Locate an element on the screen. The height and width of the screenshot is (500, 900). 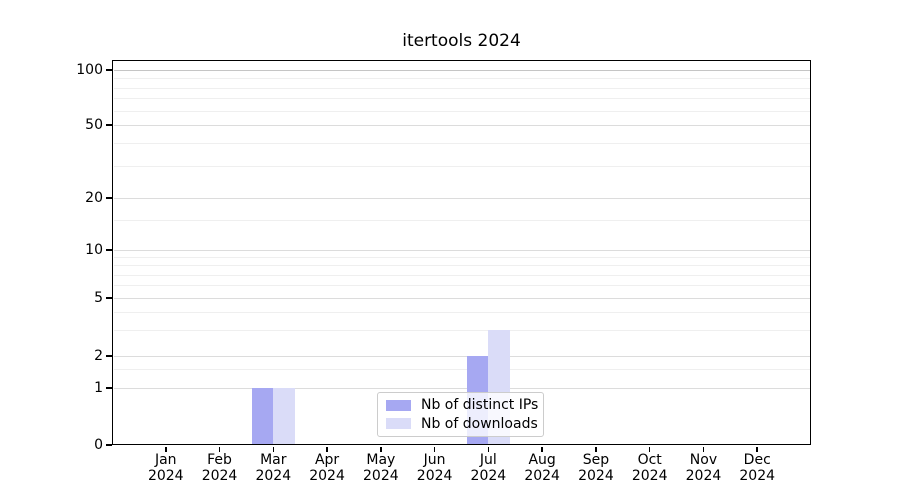
legend-swatch-distinct-ips is located at coordinates (398, 405).